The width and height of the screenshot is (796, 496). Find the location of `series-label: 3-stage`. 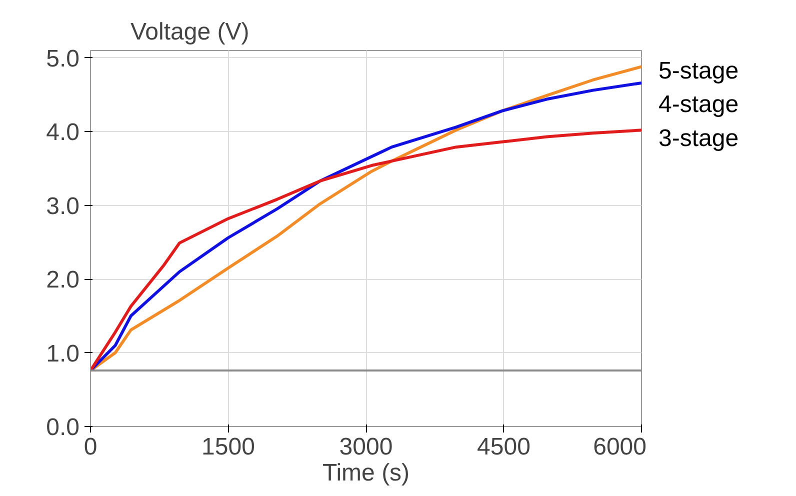

series-label: 3-stage is located at coordinates (698, 138).